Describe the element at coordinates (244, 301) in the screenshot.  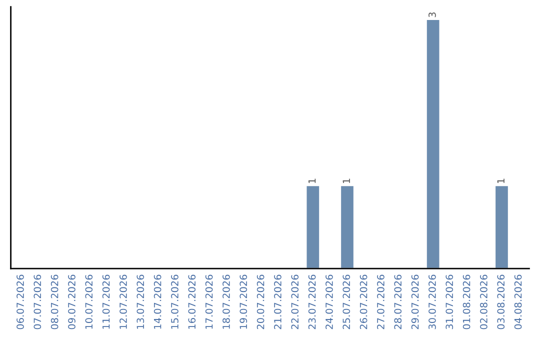
I see `x-tick-label: 19.07.2026` at that location.